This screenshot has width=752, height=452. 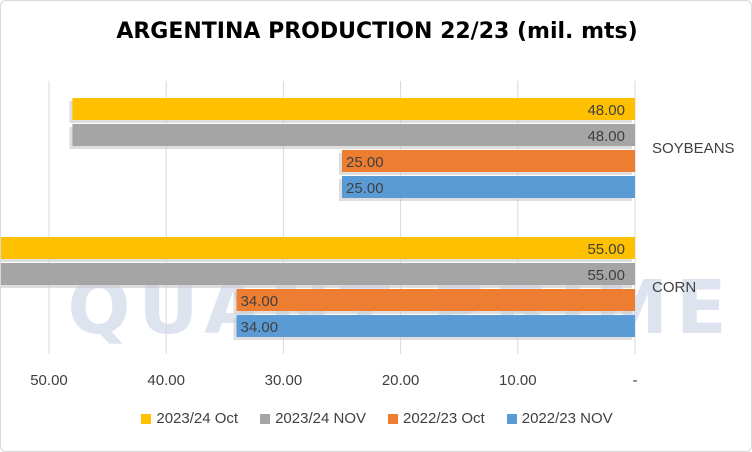 I want to click on legend-item: 2022/23 NOV, so click(x=559, y=418).